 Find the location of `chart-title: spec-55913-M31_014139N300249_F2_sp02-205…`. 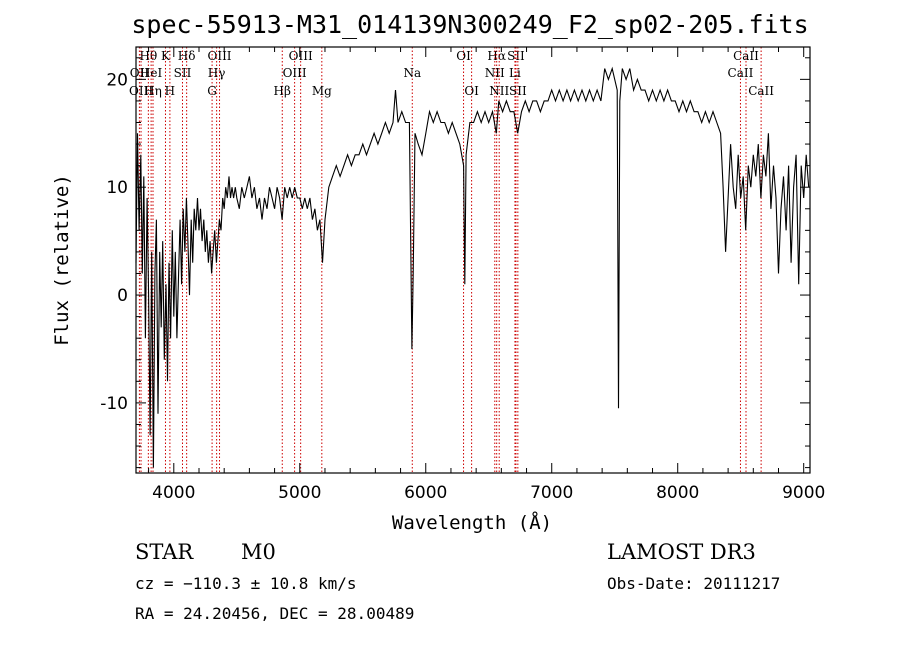

chart-title: spec-55913-M31_014139N300249_F2_sp02-205… is located at coordinates (469, 24).